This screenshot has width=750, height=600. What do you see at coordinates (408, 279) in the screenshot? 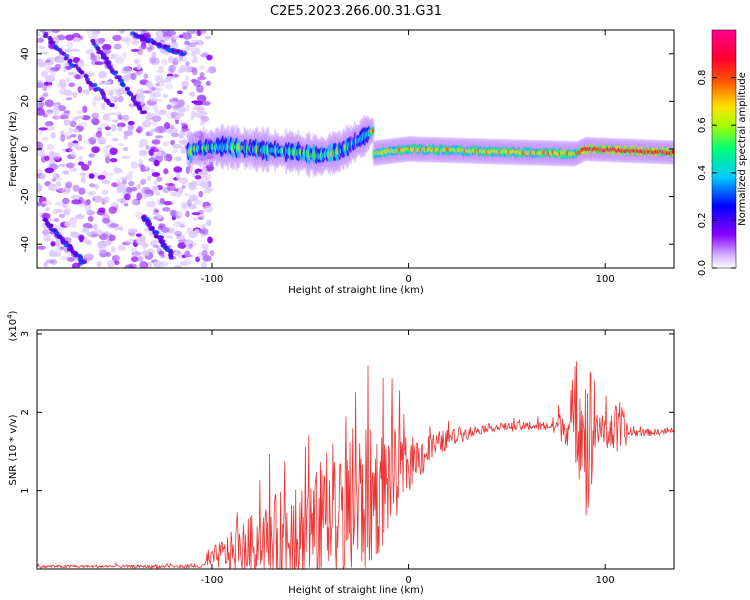
I see `spectrogram-x-tick-label: 0` at bounding box center [408, 279].